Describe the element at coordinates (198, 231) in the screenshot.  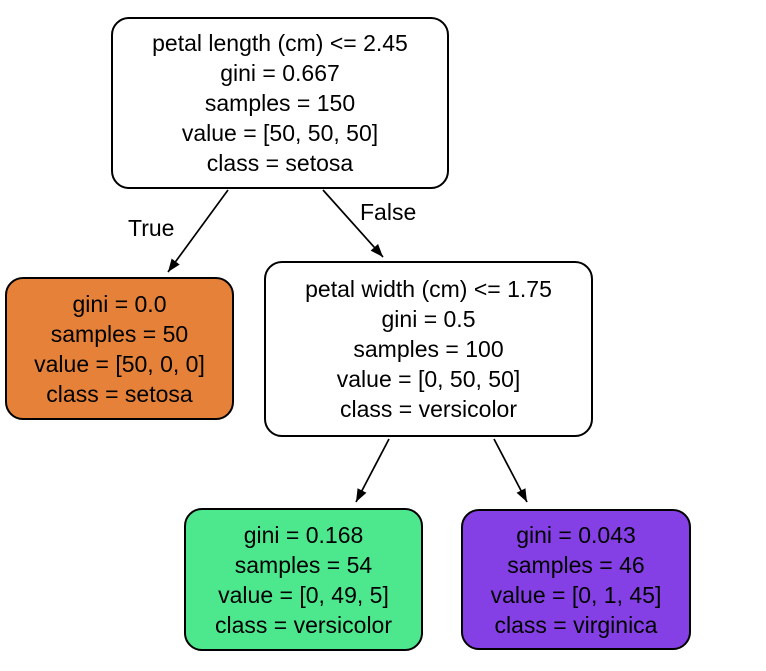
I see `edge-root-to-setosa-leaf` at that location.